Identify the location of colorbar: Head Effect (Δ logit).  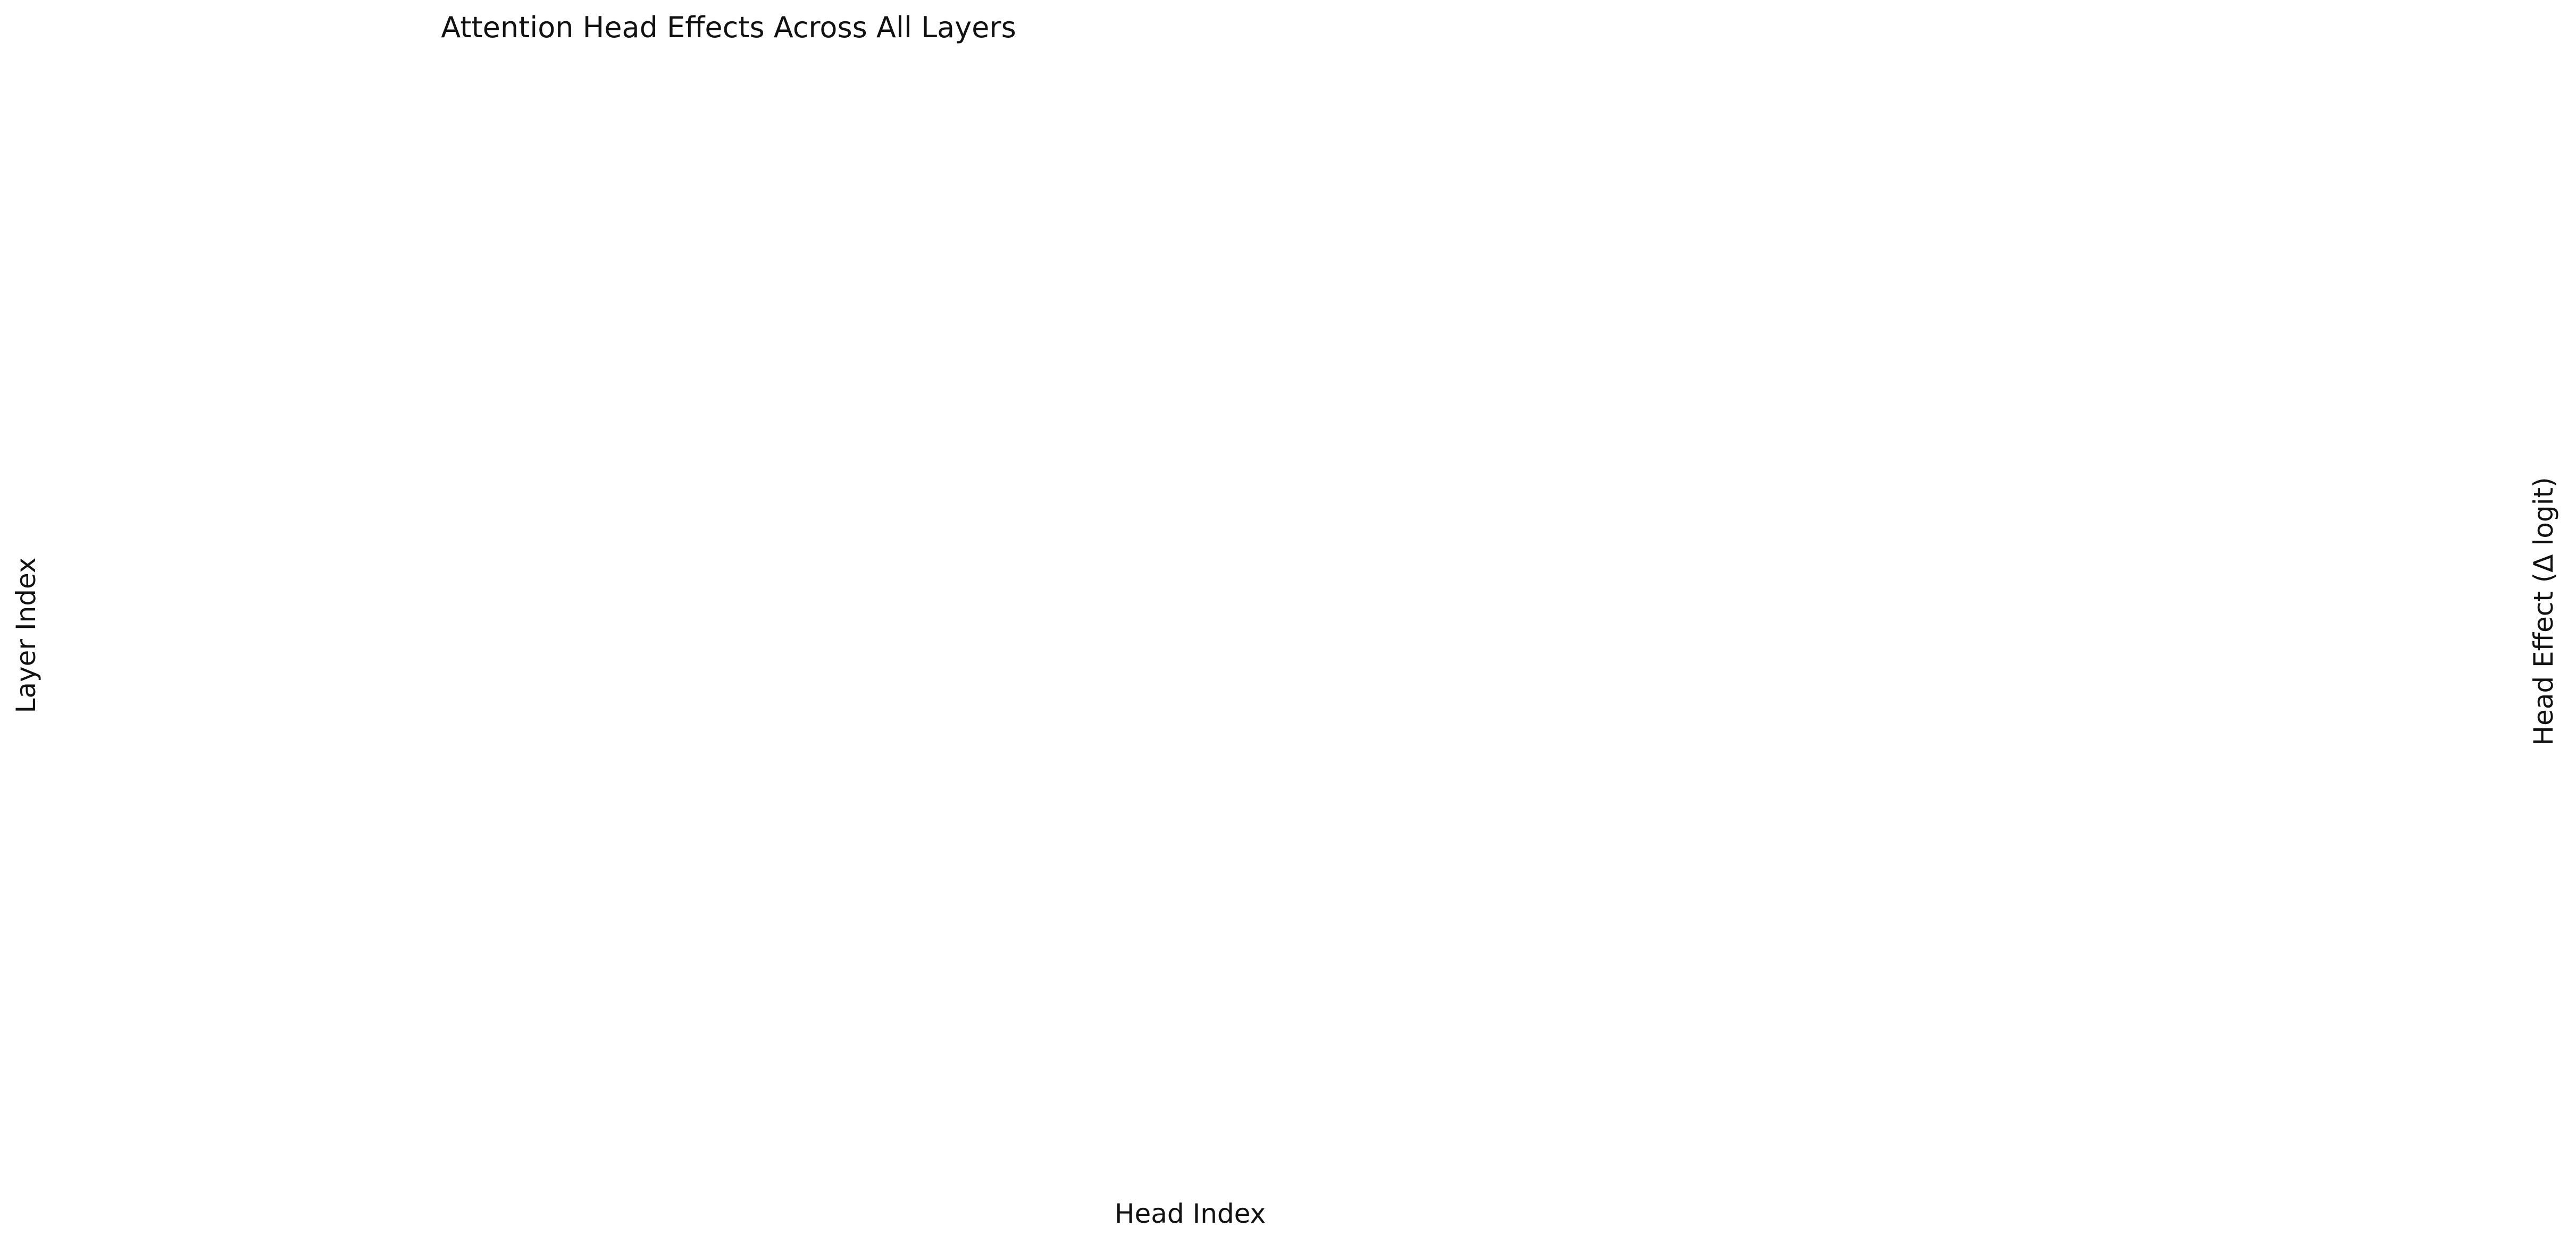
(2489, 612).